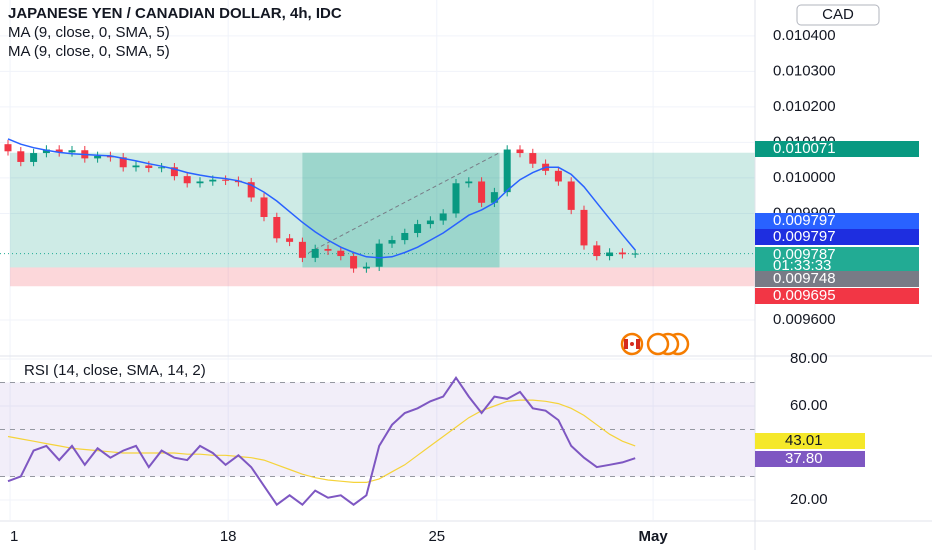 The image size is (932, 550). I want to click on flag, so click(632, 344).